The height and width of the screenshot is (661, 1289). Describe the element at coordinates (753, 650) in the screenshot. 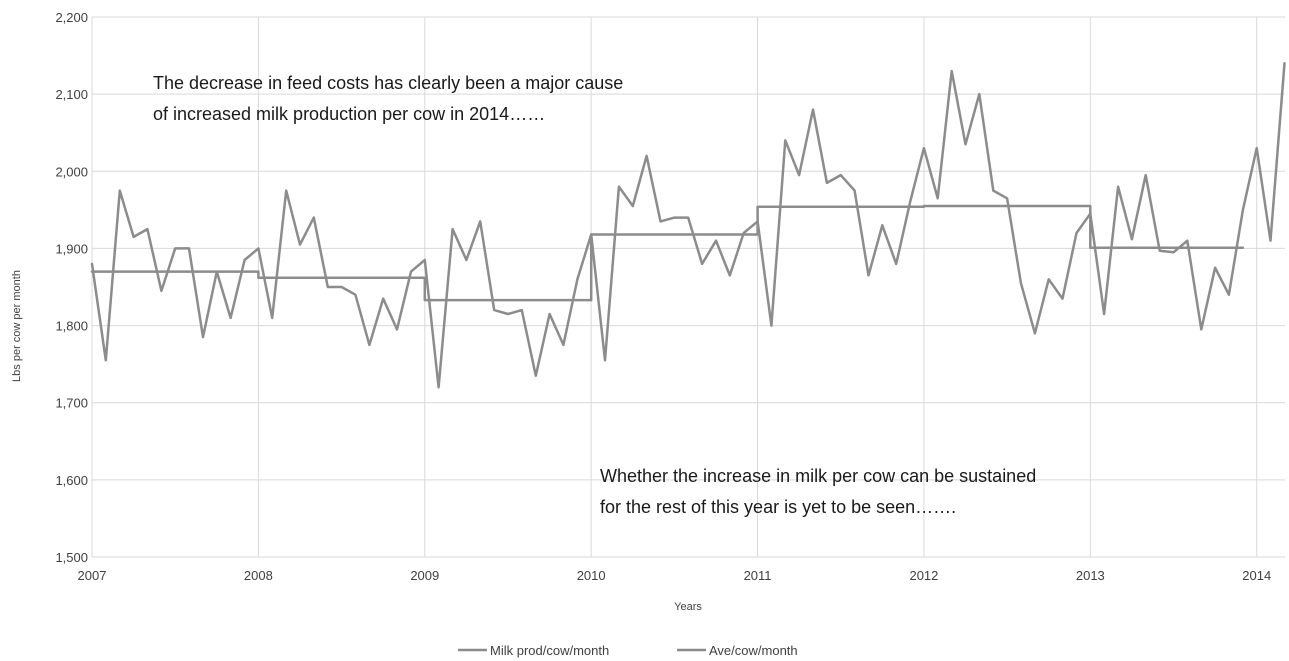

I see `legend-label-ave: Ave/cow/month` at that location.